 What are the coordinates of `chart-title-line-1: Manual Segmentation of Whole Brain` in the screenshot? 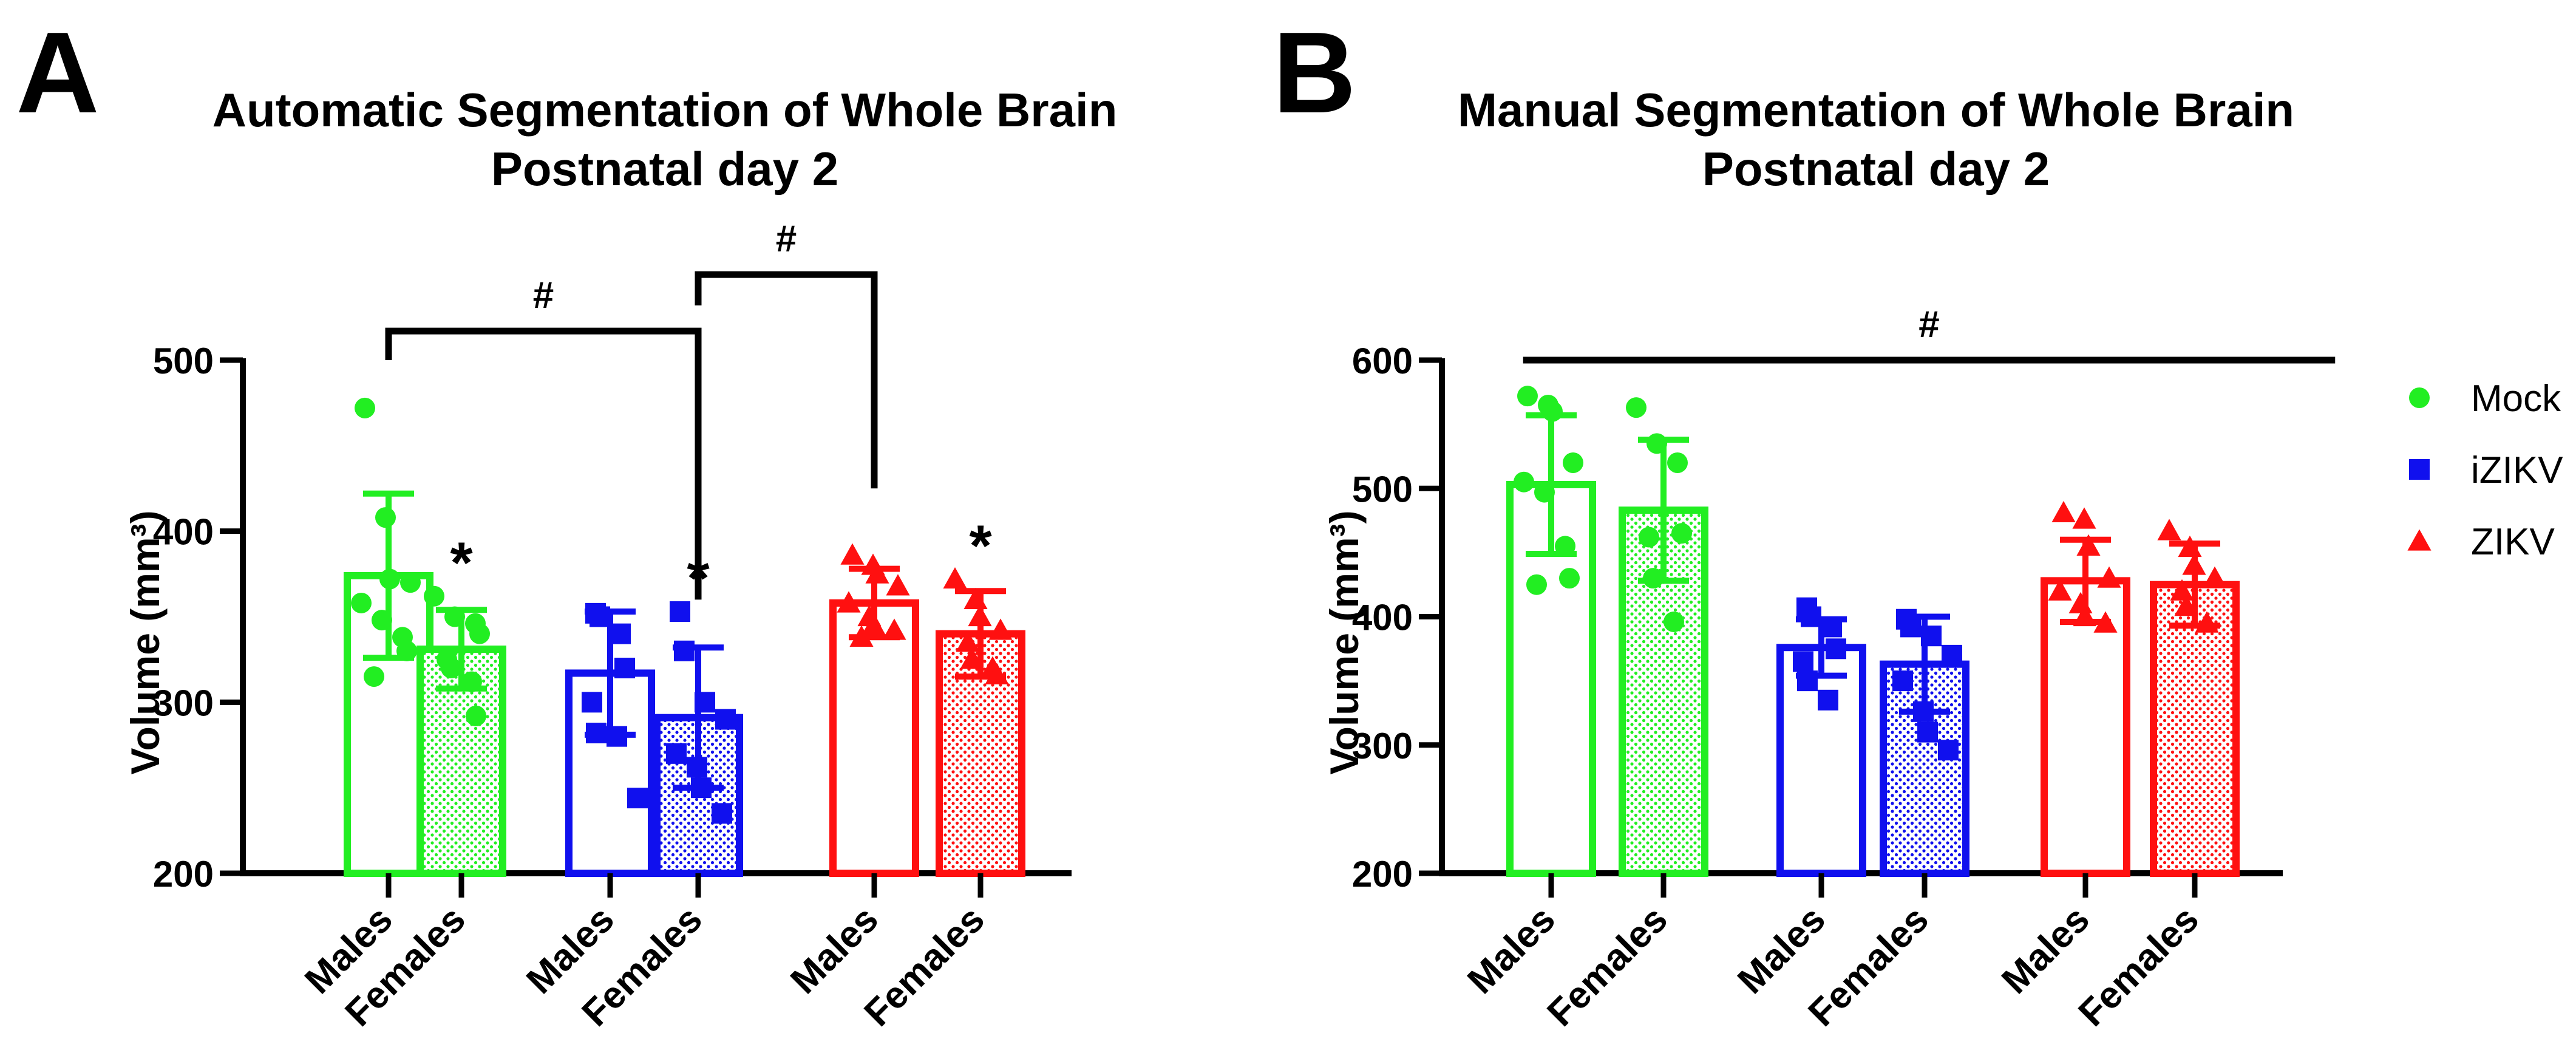 It's located at (1876, 110).